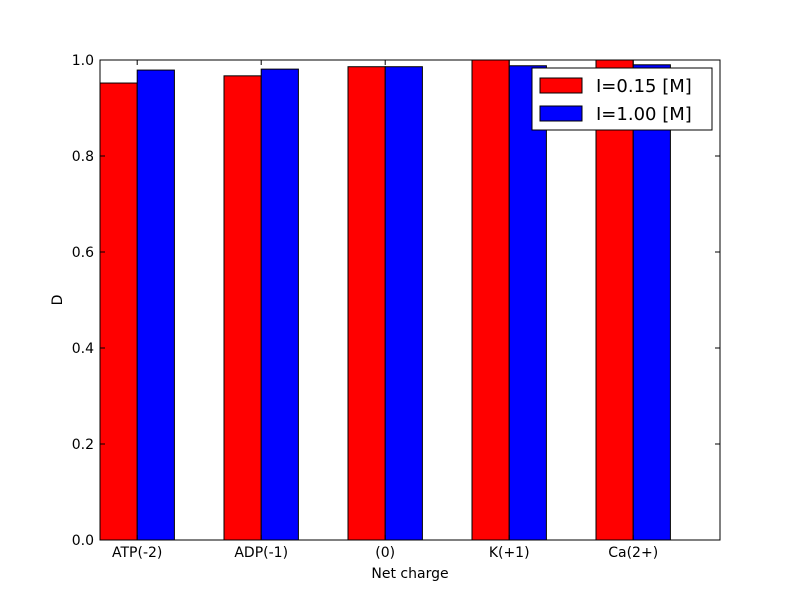 The image size is (800, 600). I want to click on legend-label-2: I=1.00 [M], so click(644, 114).